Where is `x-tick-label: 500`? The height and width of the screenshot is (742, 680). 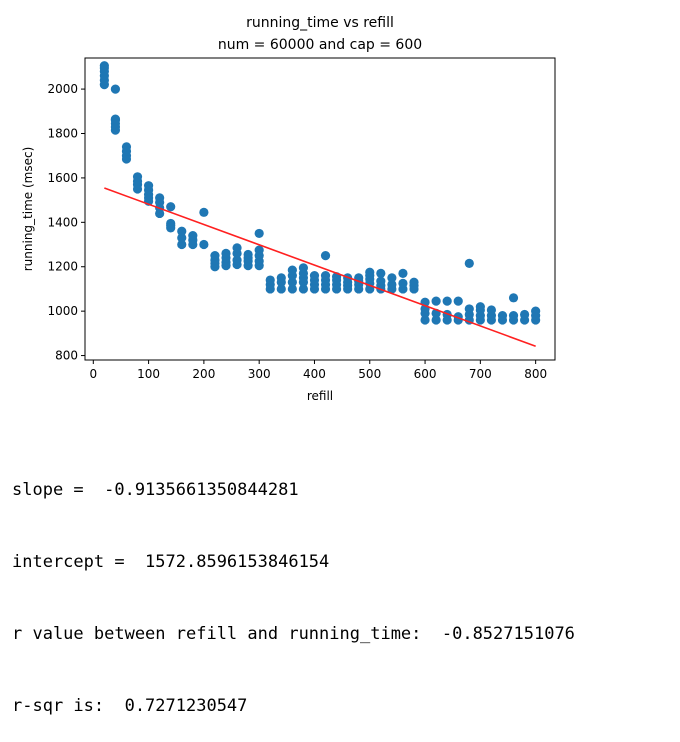
x-tick-label: 500 is located at coordinates (369, 374).